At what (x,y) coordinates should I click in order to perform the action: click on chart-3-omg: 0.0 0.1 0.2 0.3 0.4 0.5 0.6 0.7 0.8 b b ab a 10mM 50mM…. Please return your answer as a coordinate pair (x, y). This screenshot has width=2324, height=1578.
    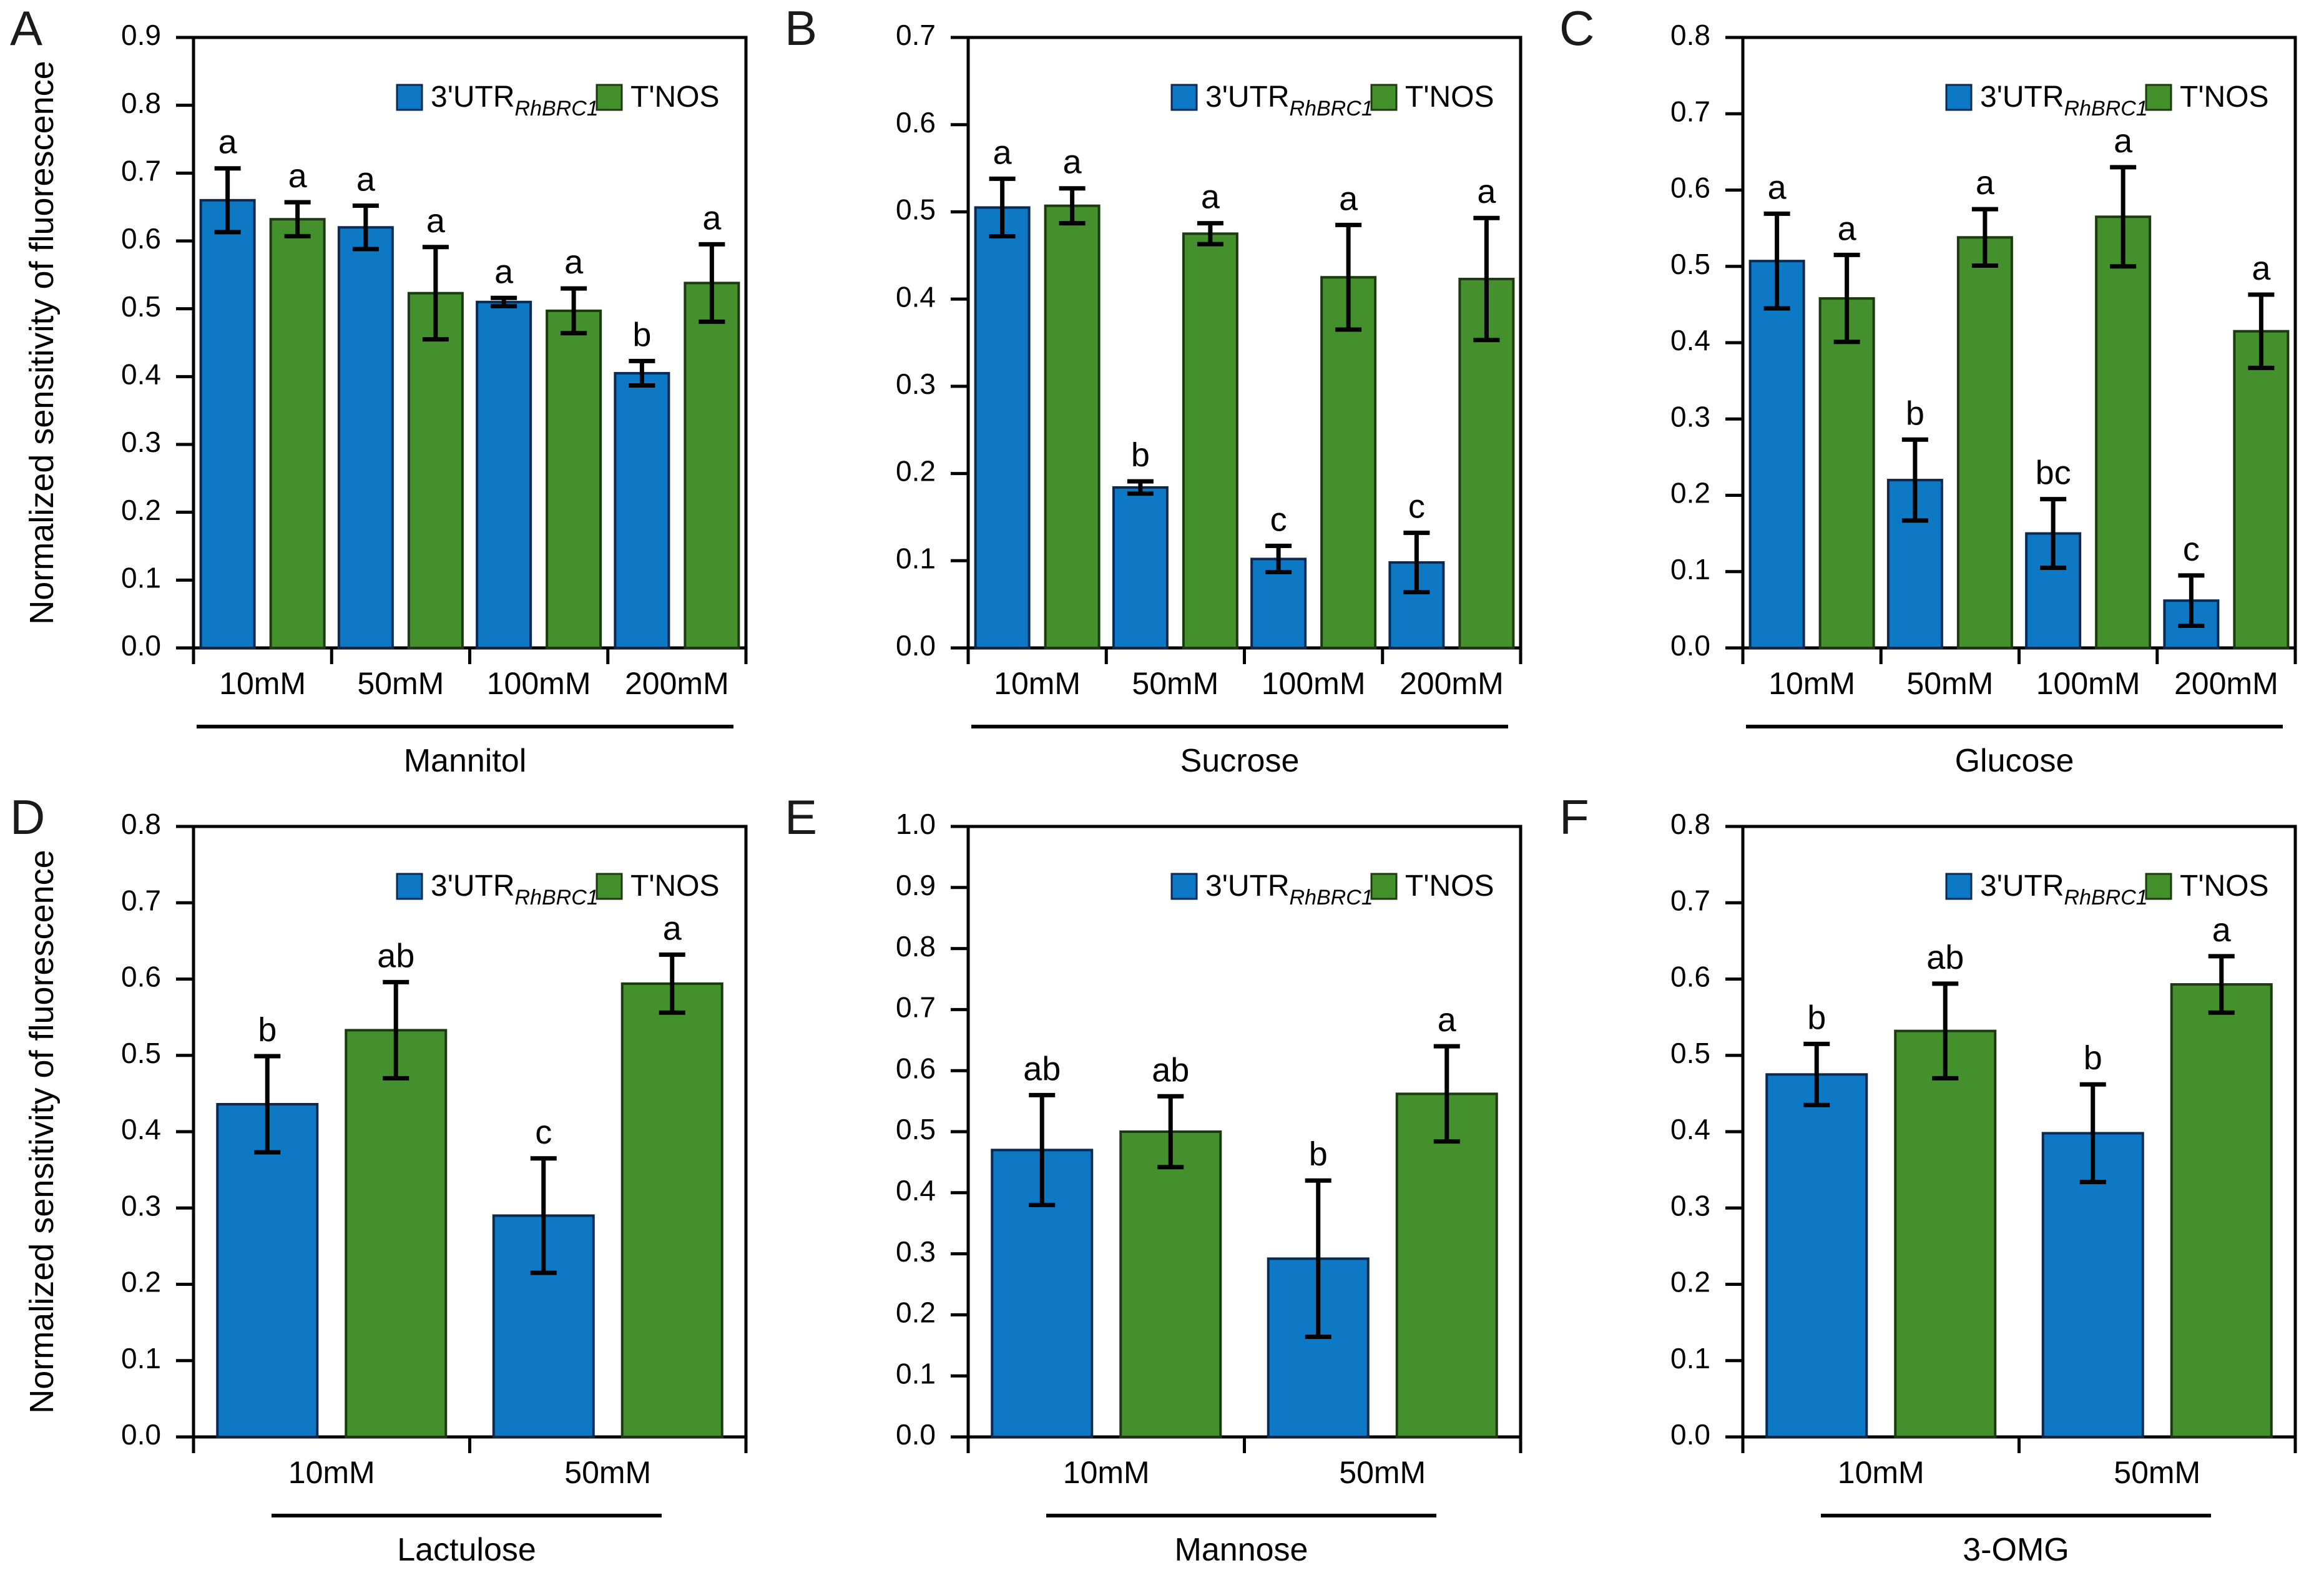
    Looking at the image, I should click on (1983, 1188).